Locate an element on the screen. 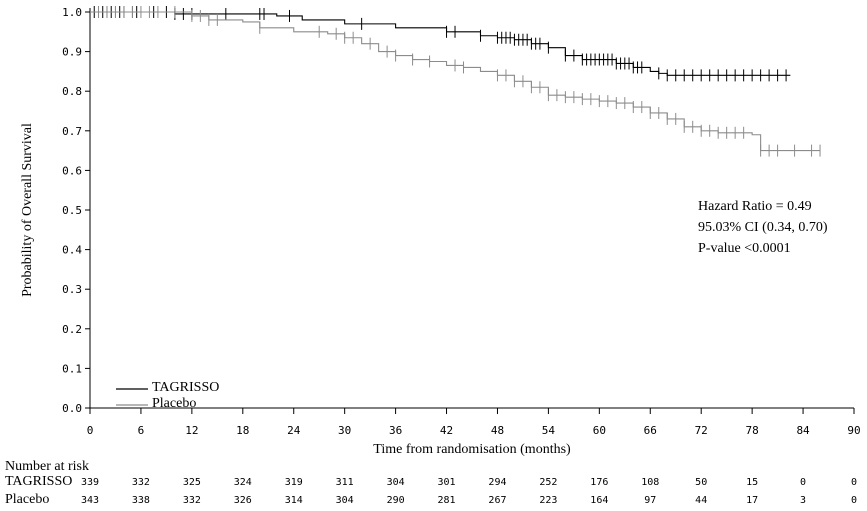  x-tick-label: 6 is located at coordinates (141, 430).